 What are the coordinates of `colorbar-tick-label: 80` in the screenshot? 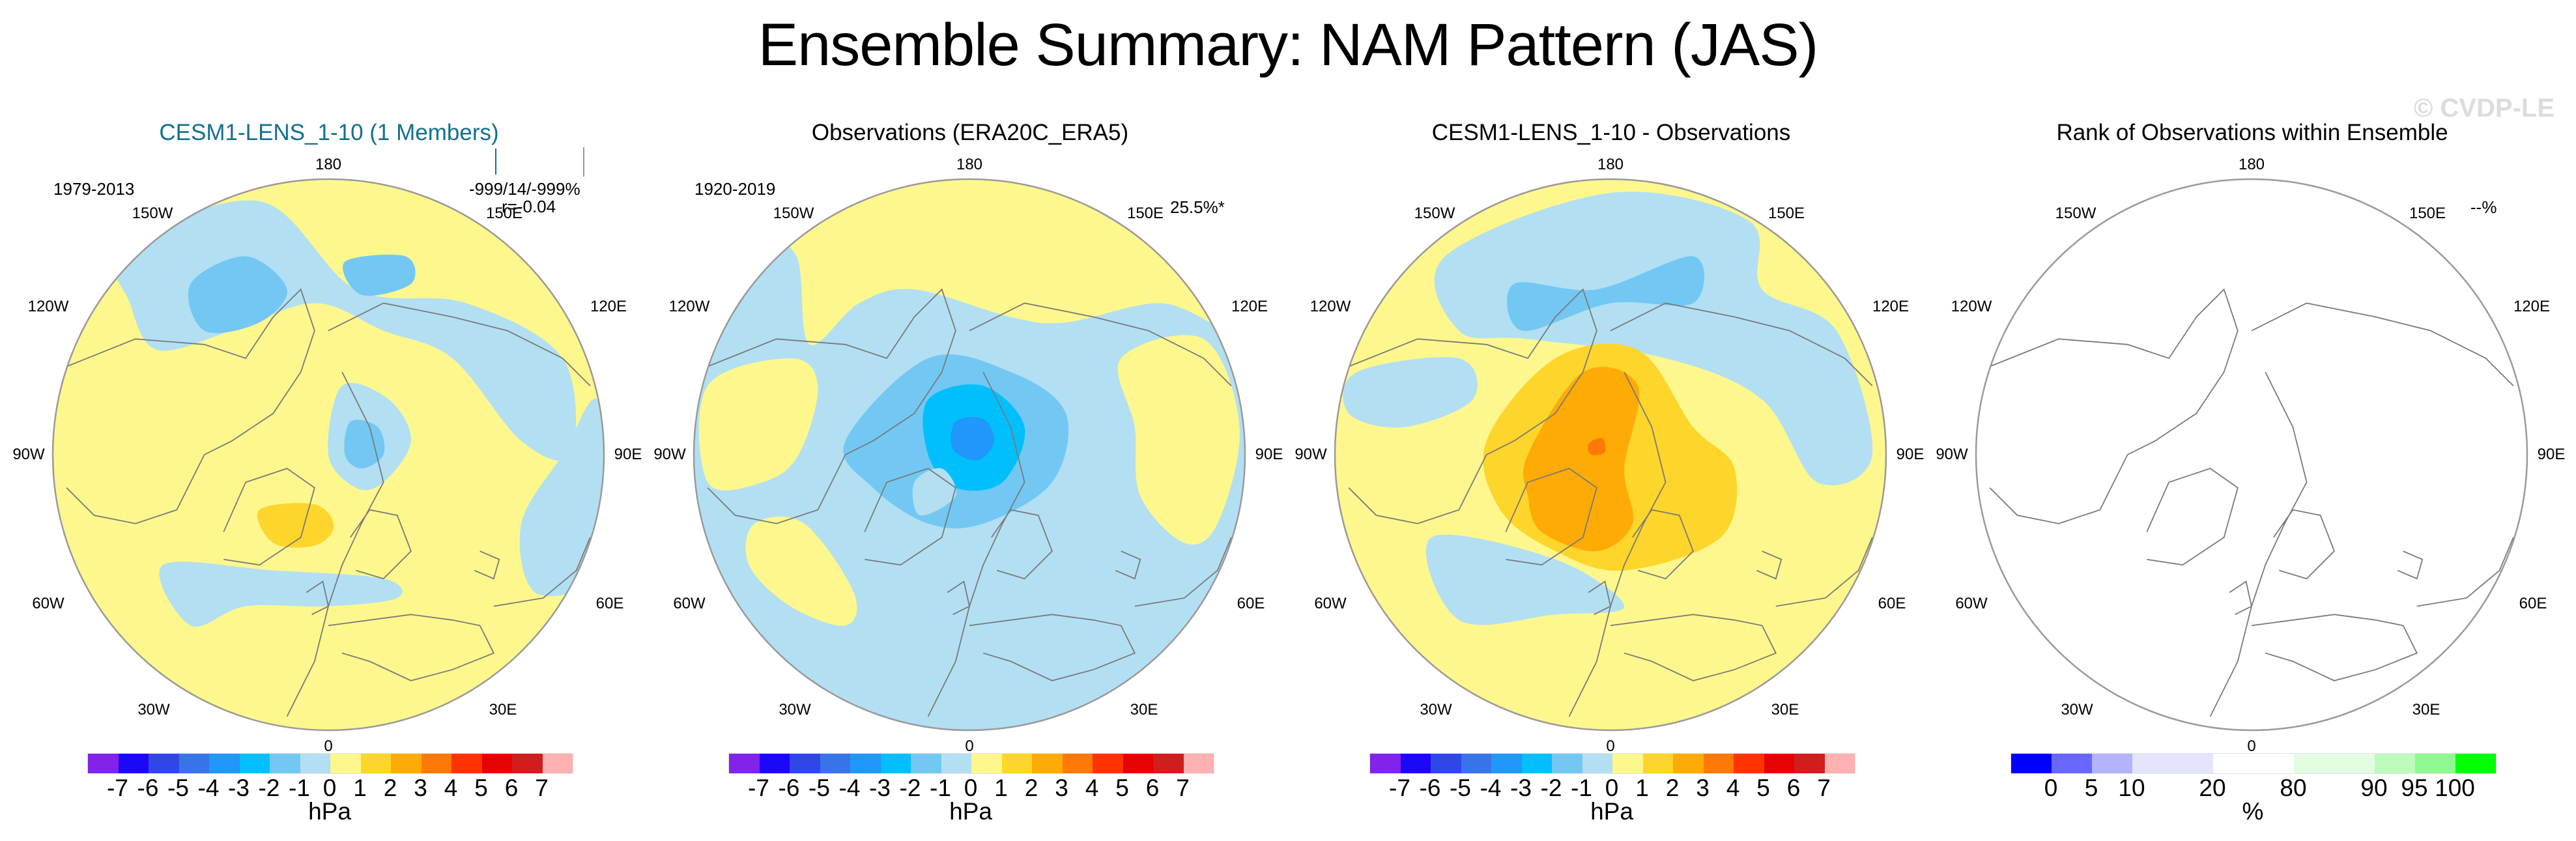 It's located at (2293, 788).